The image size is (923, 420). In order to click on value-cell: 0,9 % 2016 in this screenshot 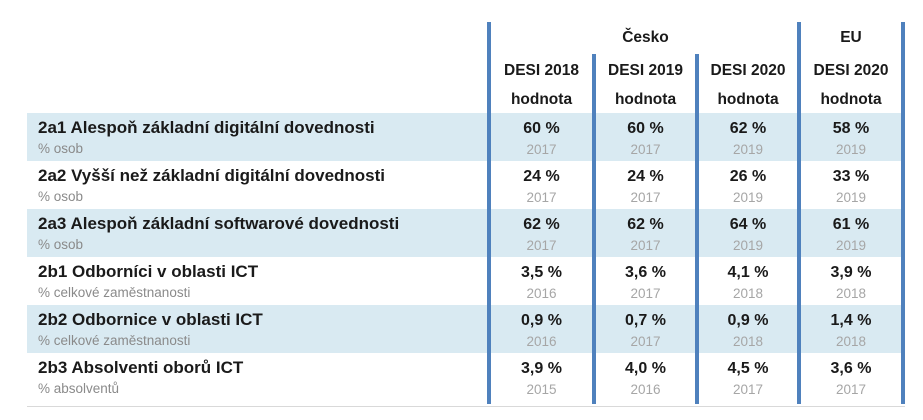, I will do `click(541, 329)`.